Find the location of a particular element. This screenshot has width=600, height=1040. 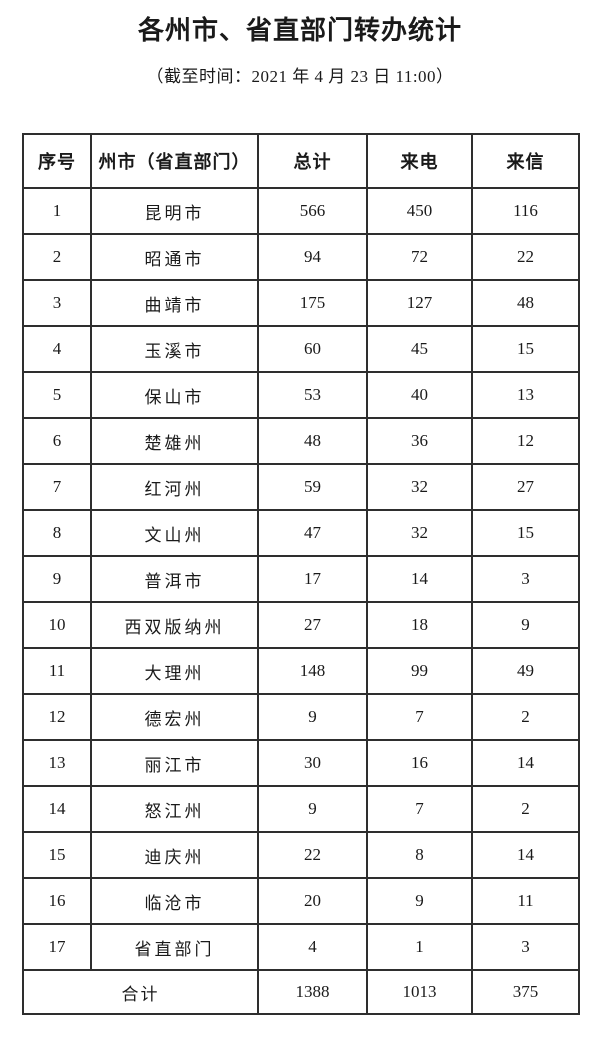

table-row: 1 昆明市 566 450 116 is located at coordinates (301, 211).